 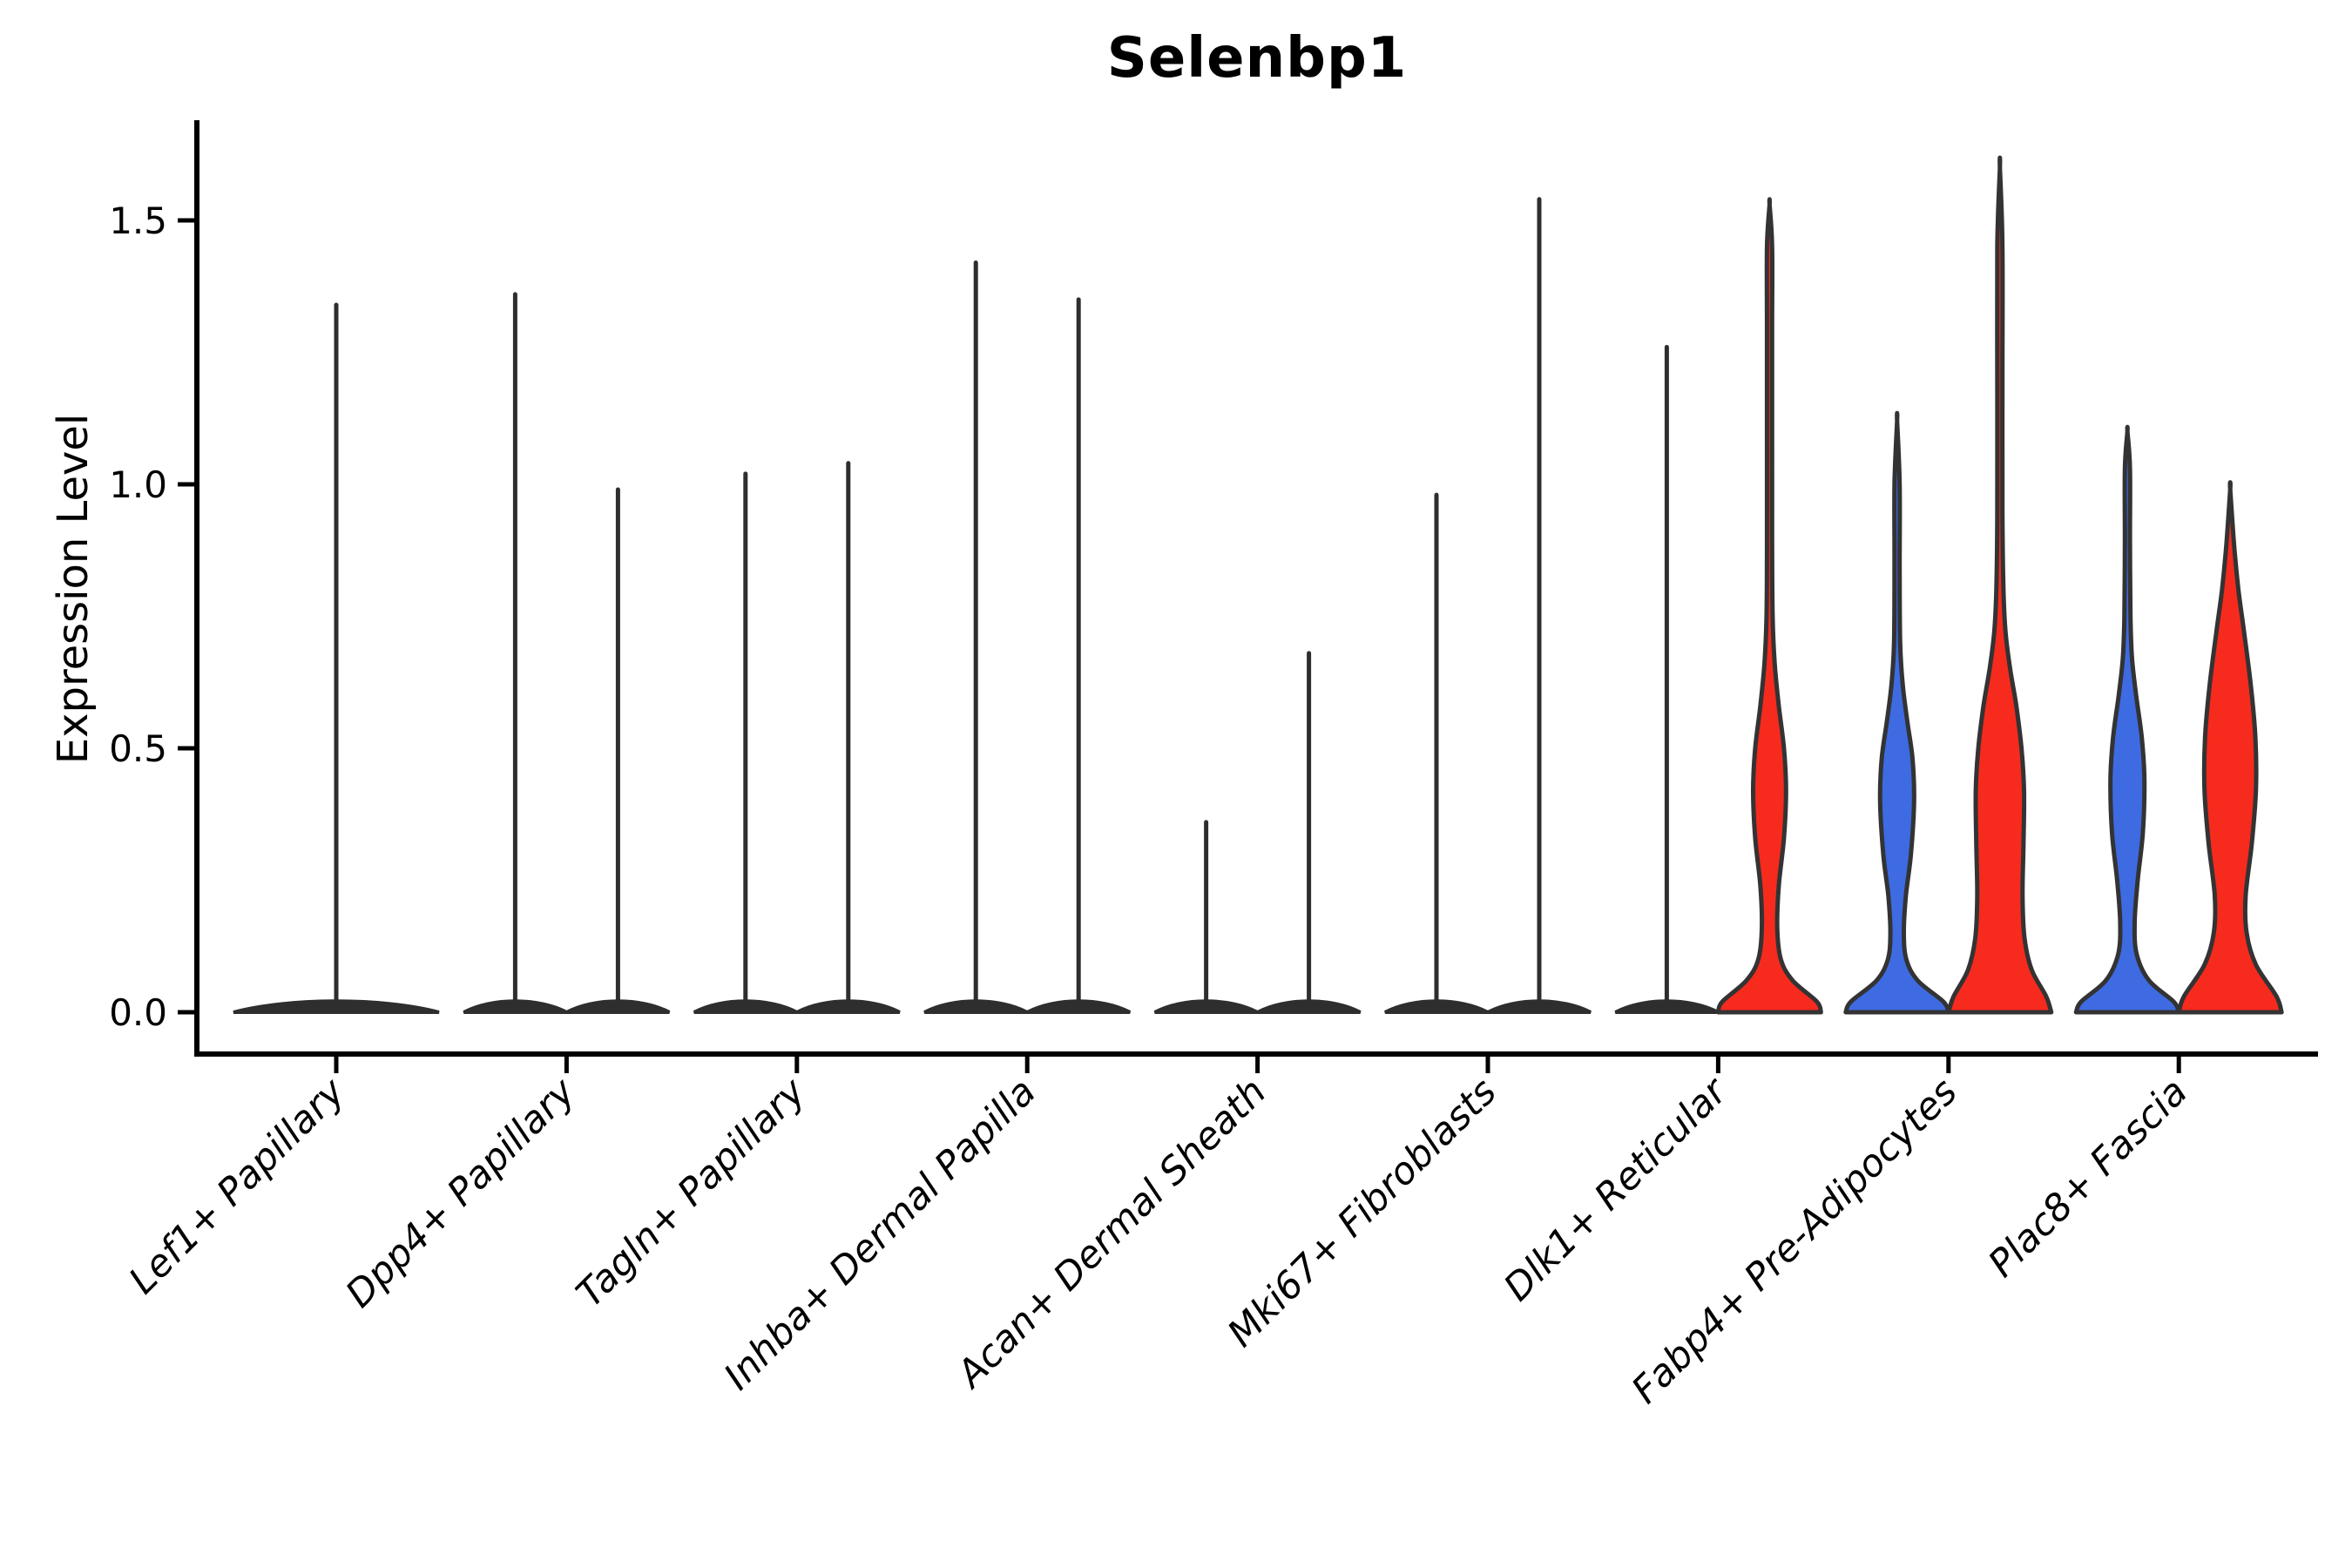 I want to click on chart-title: Selenbp1, so click(x=1257, y=58).